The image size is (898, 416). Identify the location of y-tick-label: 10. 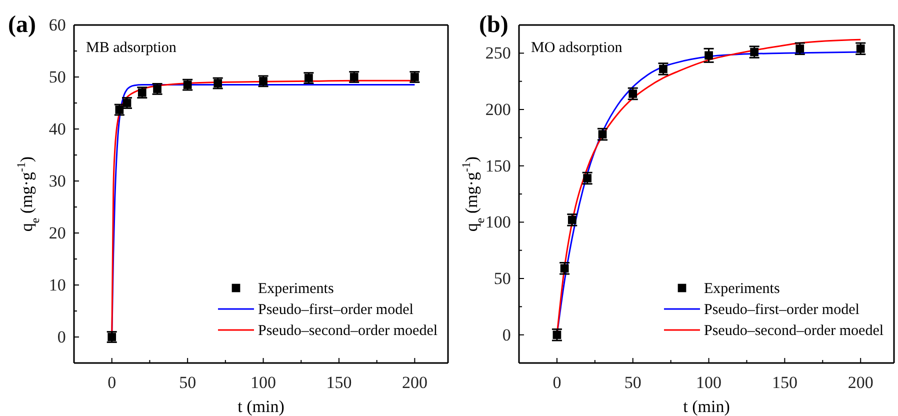
(57, 284).